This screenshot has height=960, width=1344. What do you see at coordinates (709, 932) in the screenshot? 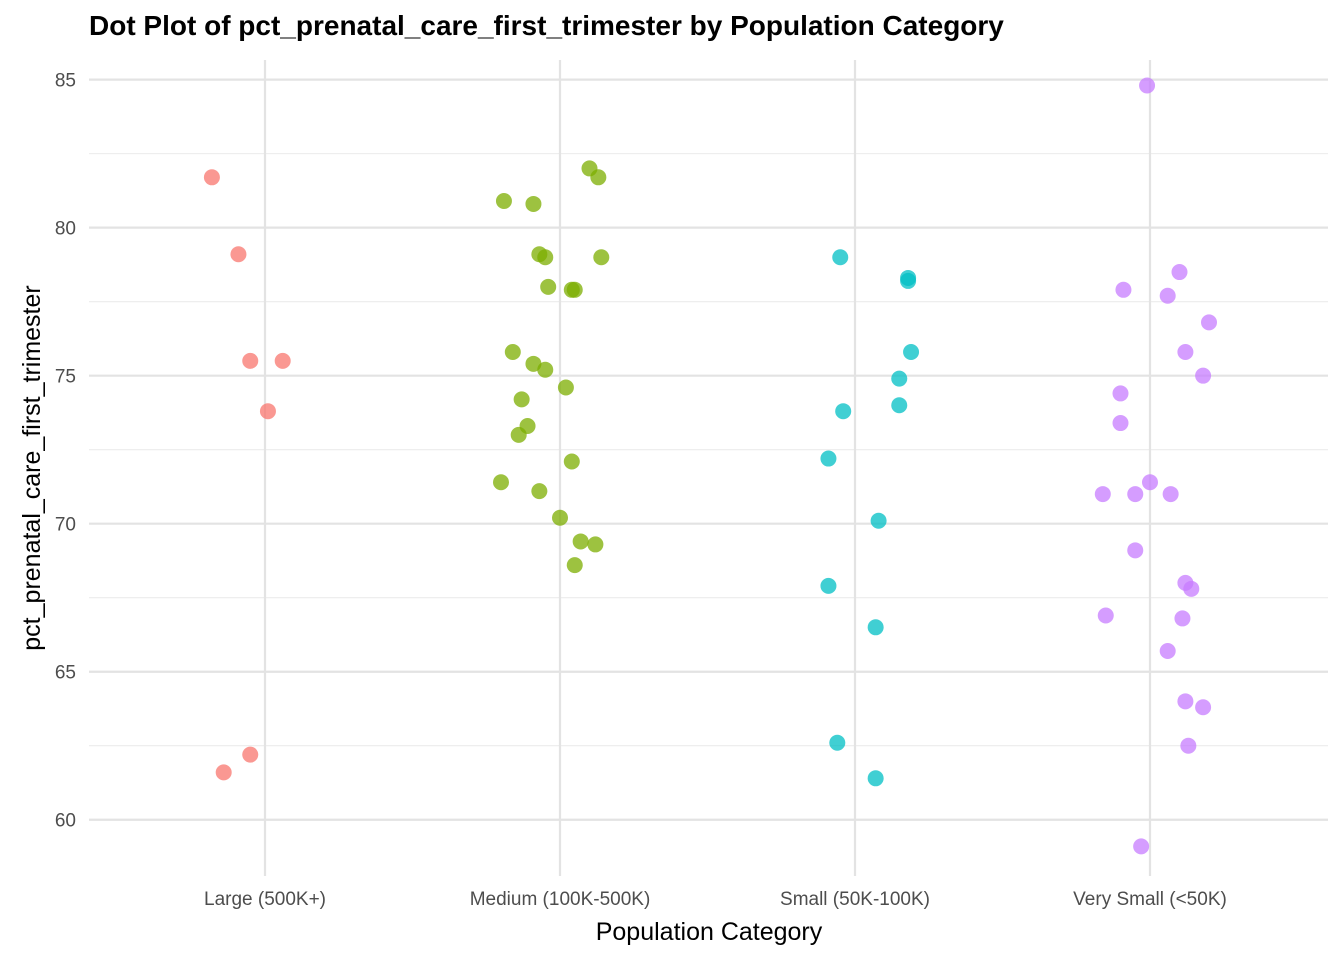
I see `x-axis-title: Population Category` at bounding box center [709, 932].